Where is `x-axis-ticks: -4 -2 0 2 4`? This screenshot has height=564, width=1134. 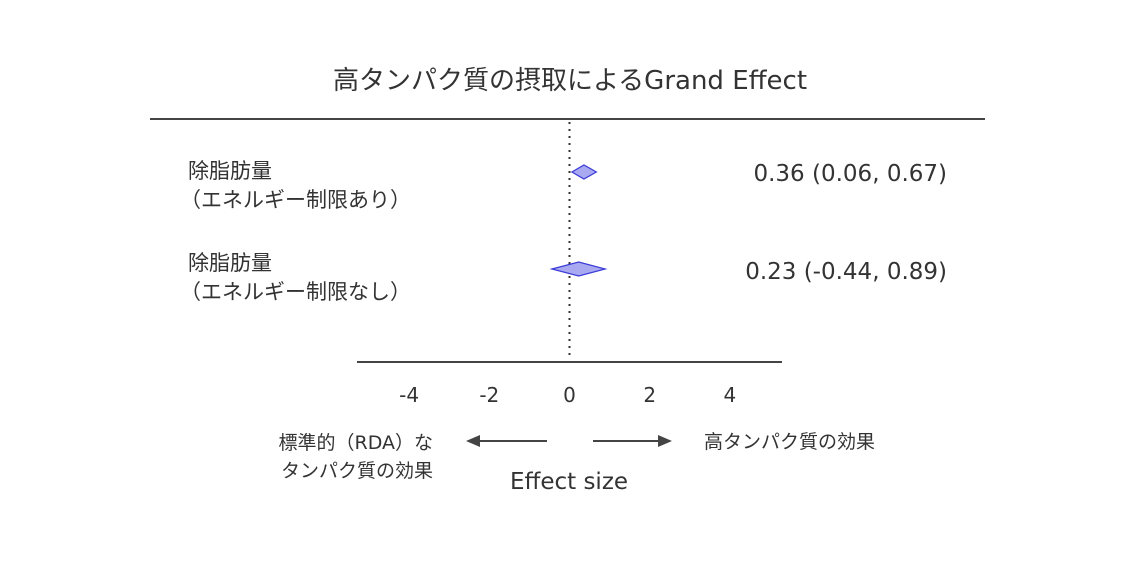 x-axis-ticks: -4 -2 0 2 4 is located at coordinates (567, 395).